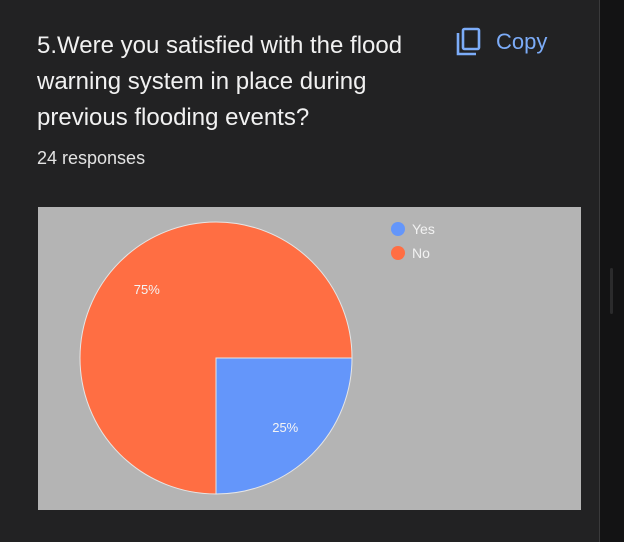 This screenshot has width=624, height=542. What do you see at coordinates (423, 229) in the screenshot?
I see `legend-label-yes: Yes` at bounding box center [423, 229].